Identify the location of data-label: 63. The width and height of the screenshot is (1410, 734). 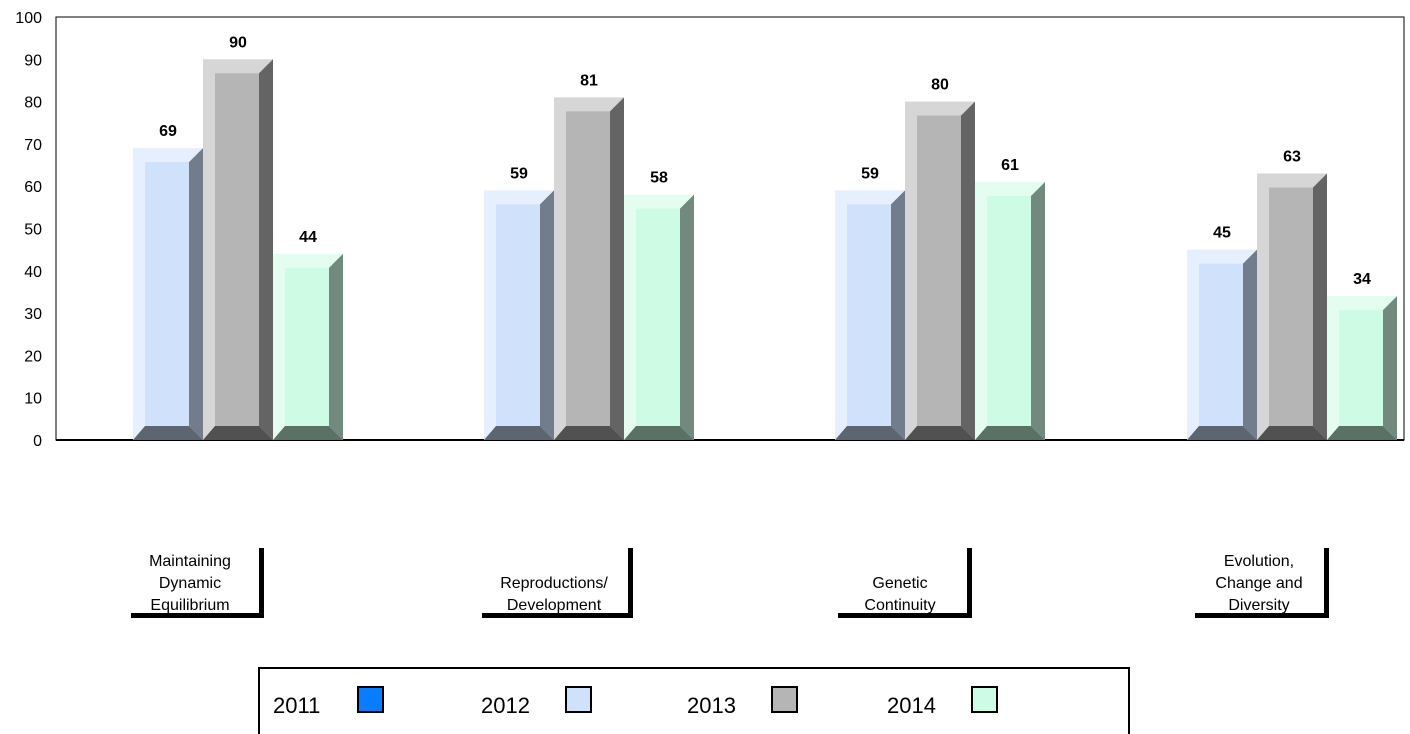
(1292, 157).